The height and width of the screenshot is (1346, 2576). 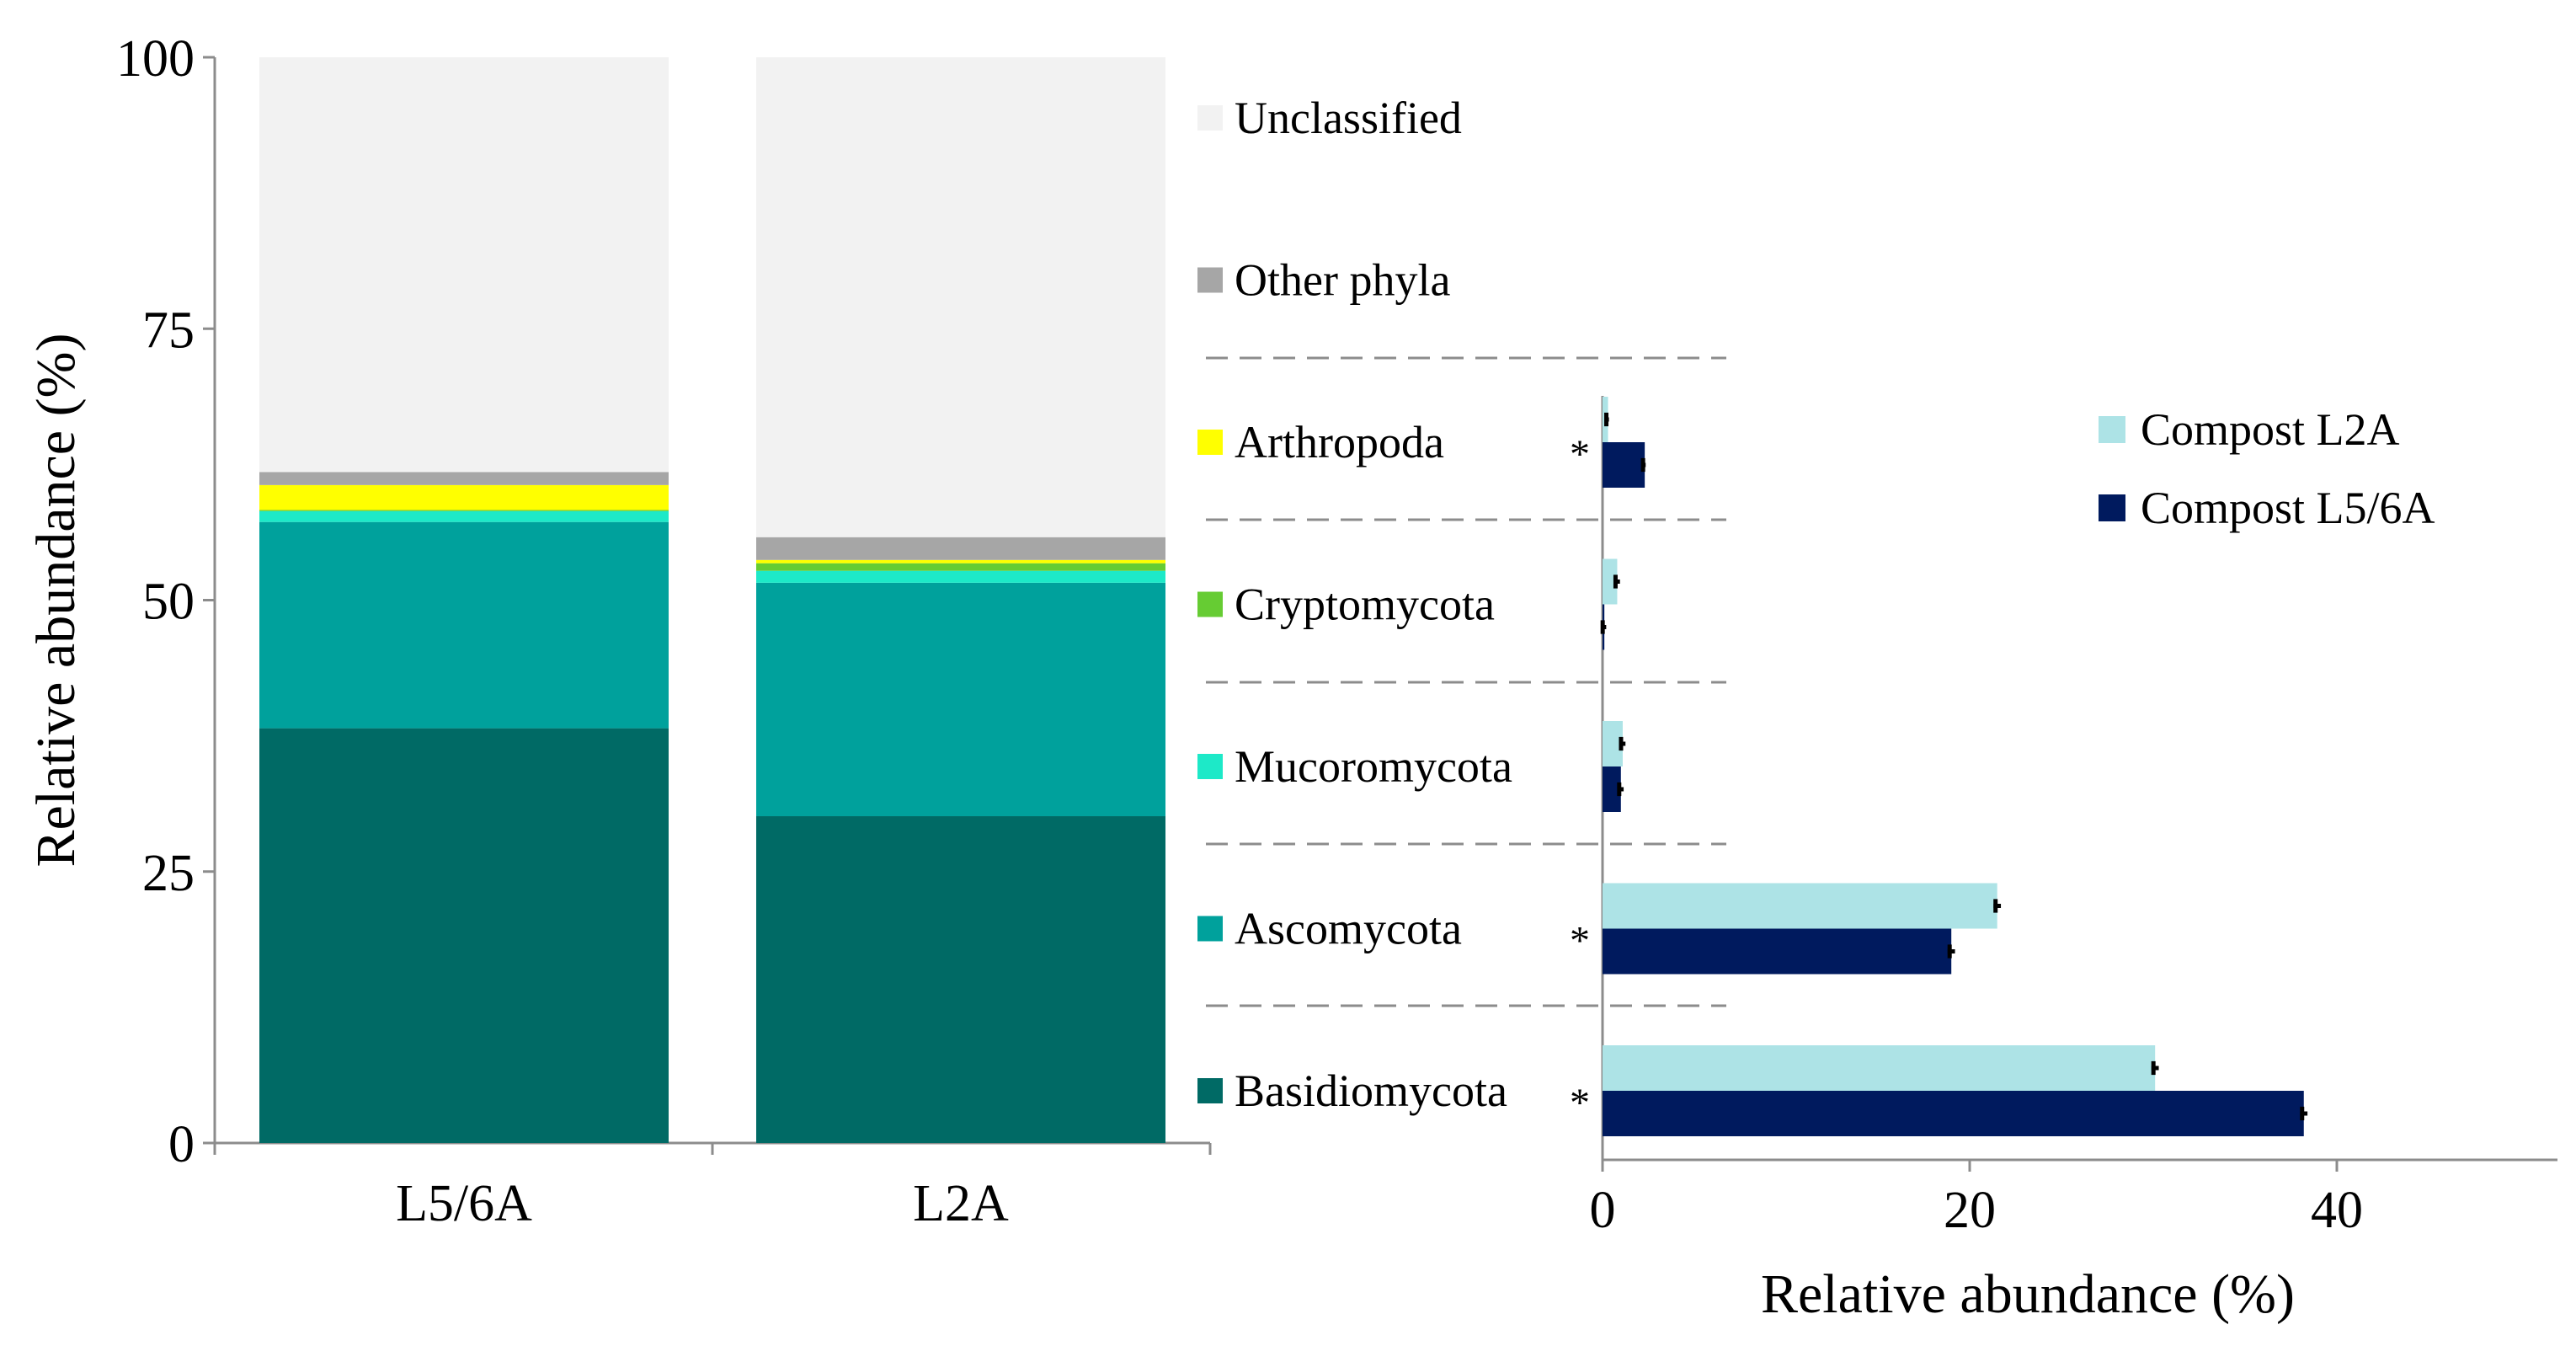 What do you see at coordinates (181, 1144) in the screenshot?
I see `y-tick-label: 0` at bounding box center [181, 1144].